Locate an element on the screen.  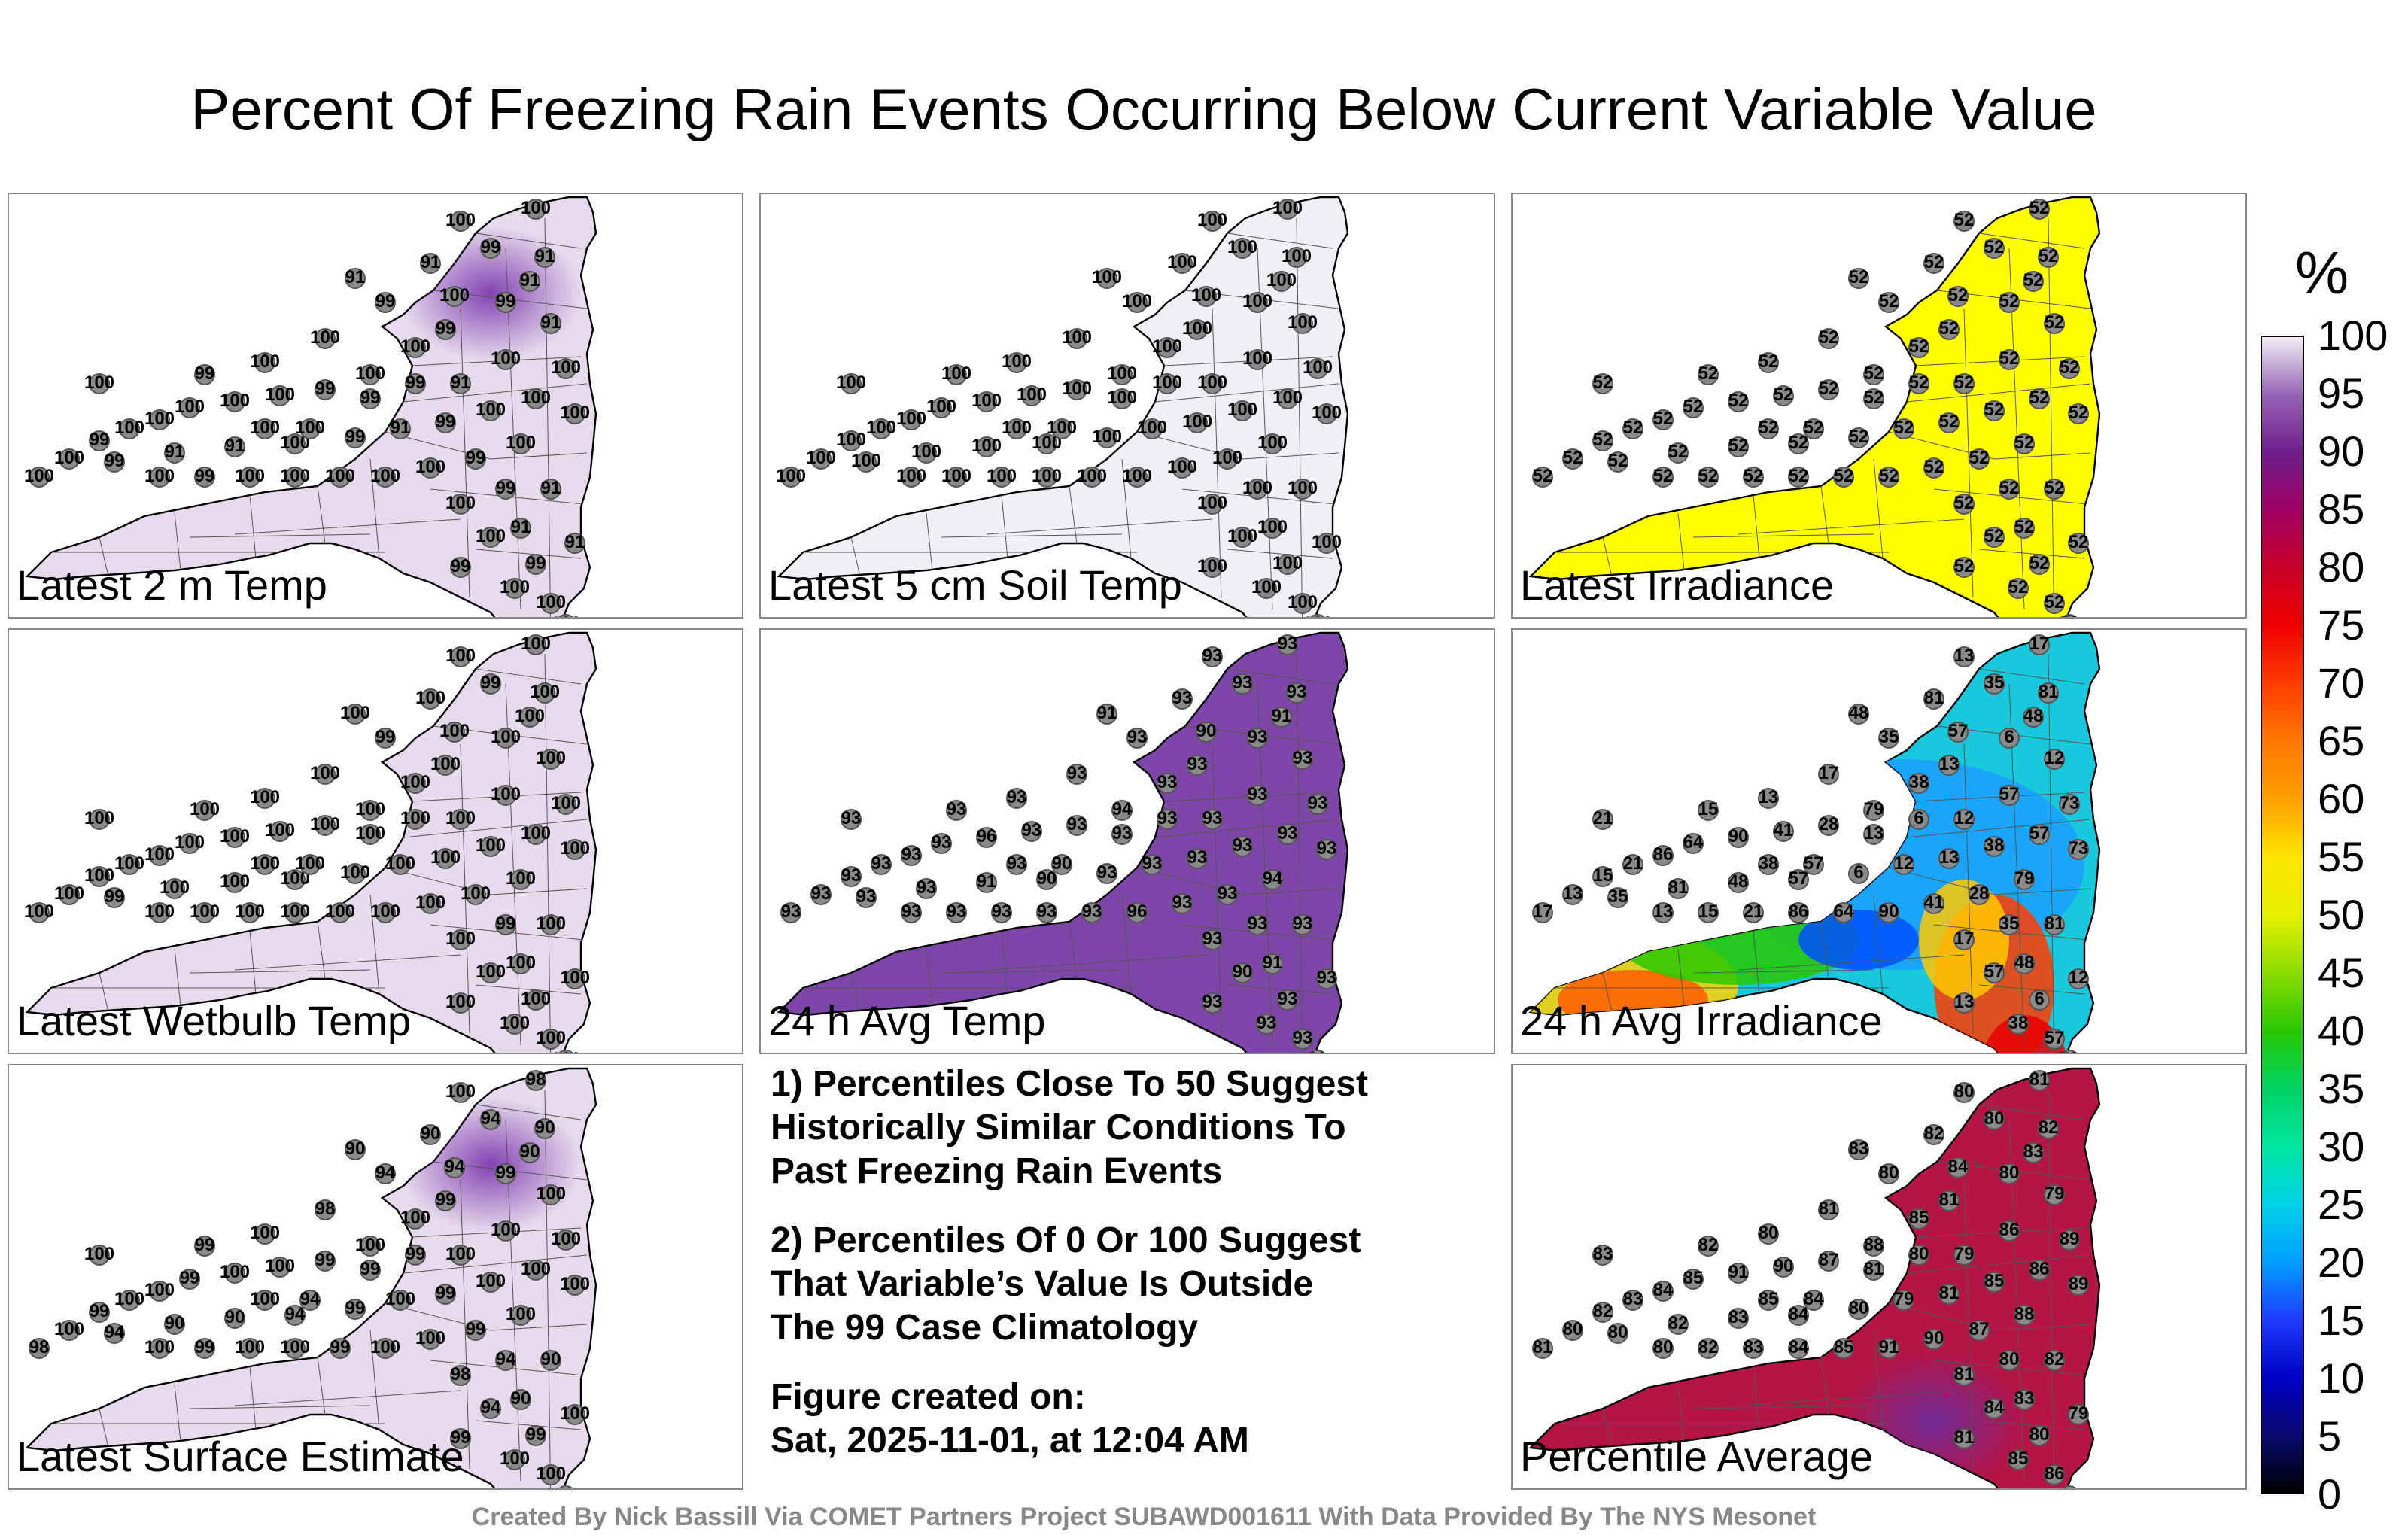
station-value: 79 is located at coordinates (1874, 809).